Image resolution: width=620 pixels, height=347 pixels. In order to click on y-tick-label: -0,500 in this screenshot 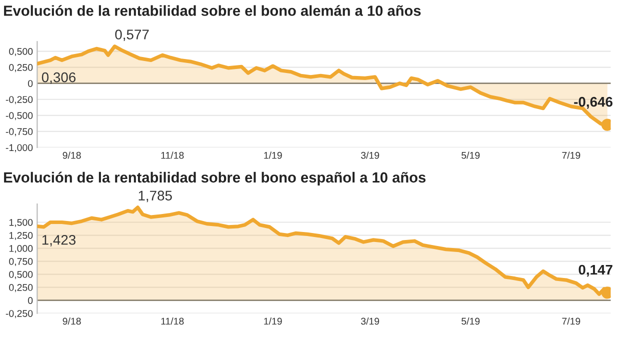, I will do `click(19, 116)`.